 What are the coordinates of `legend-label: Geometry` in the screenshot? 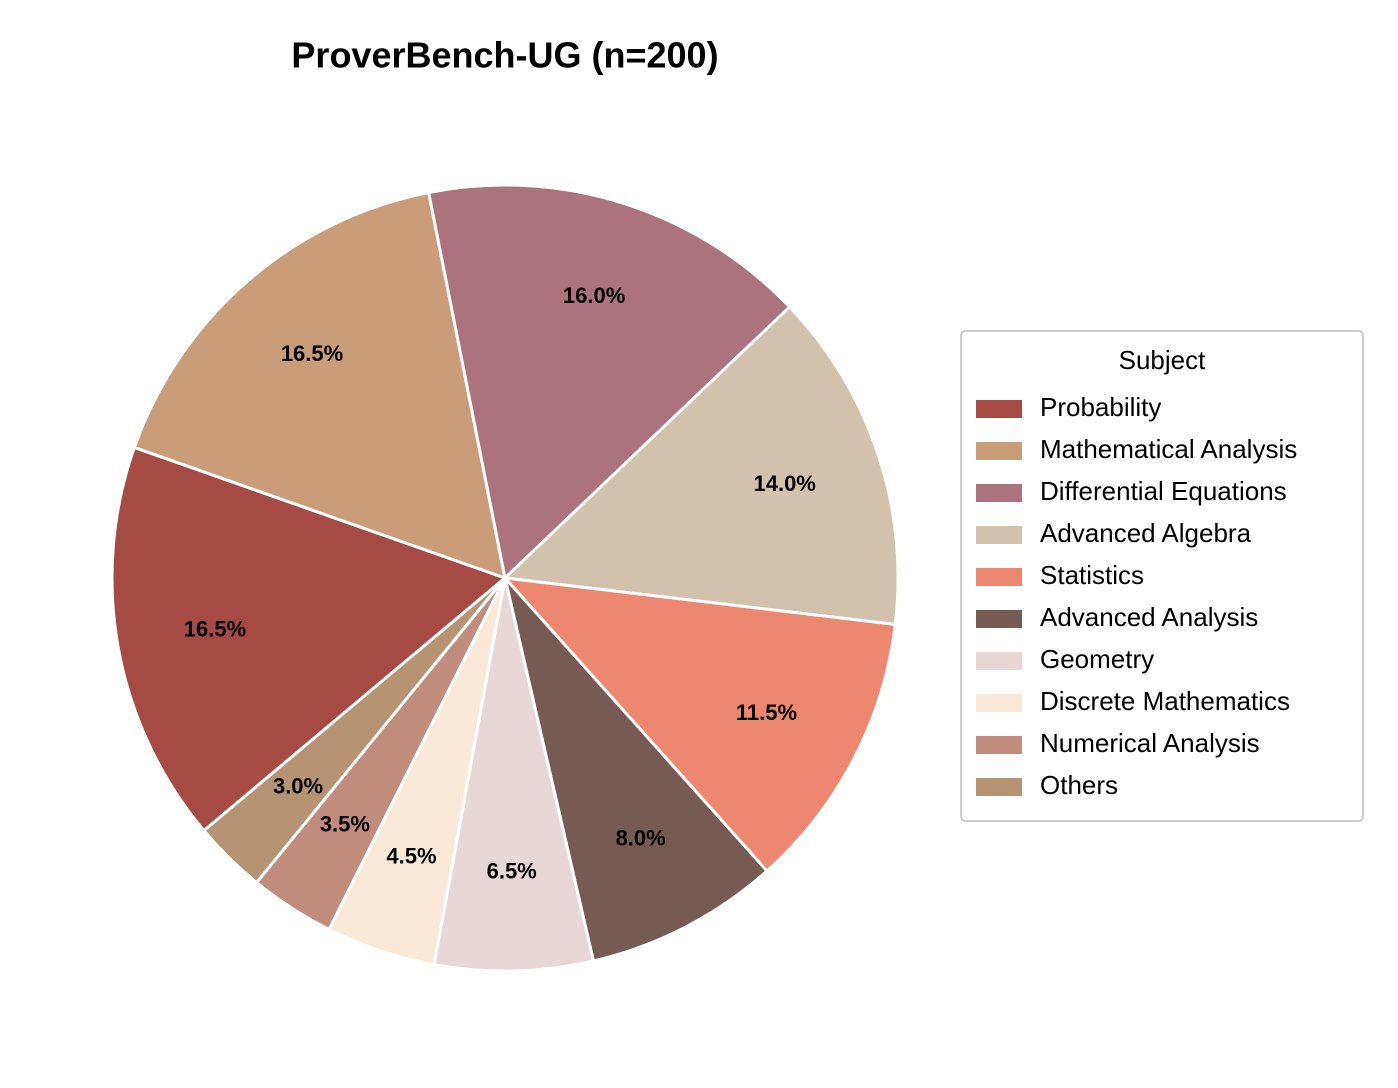 It's located at (1097, 659).